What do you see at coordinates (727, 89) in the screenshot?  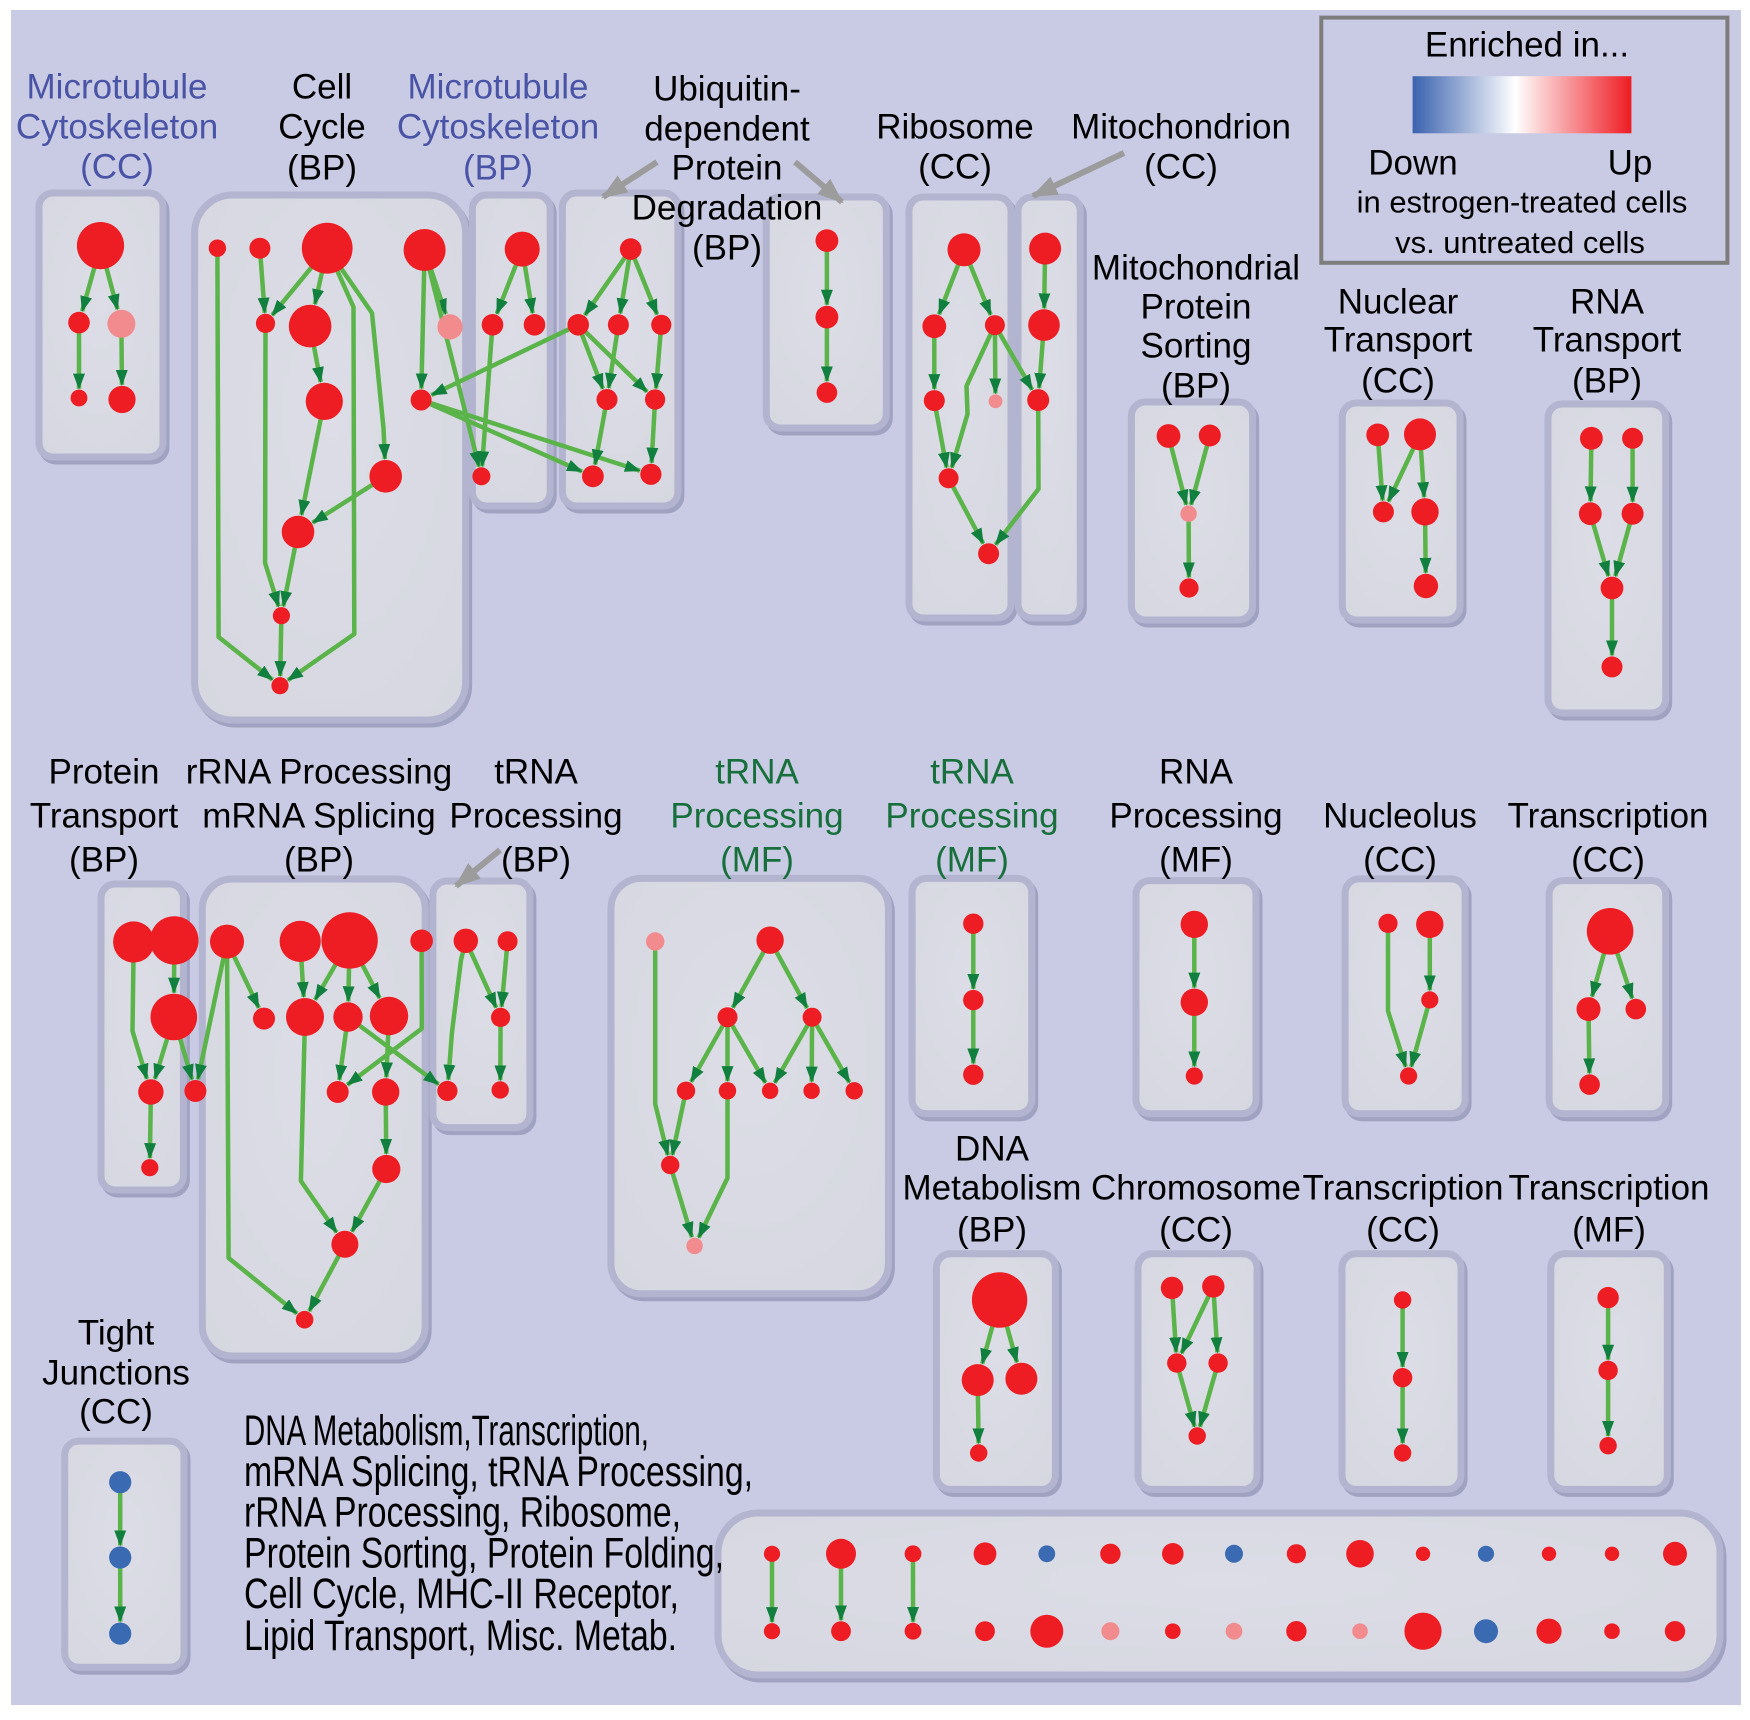 I see `svg-text: Ubiquitin-` at bounding box center [727, 89].